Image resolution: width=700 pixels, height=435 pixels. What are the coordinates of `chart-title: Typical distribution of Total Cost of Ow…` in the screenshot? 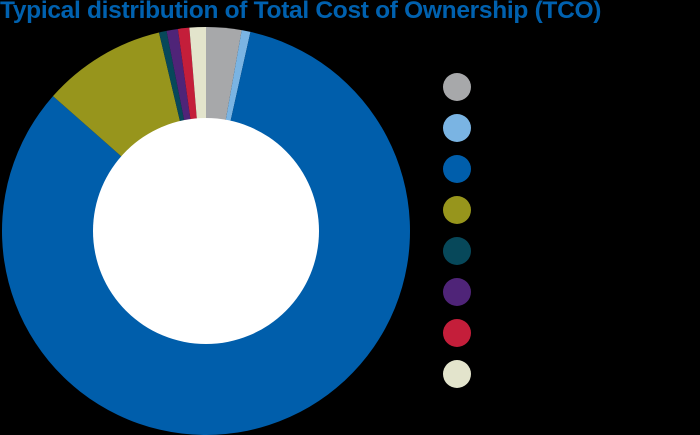 It's located at (301, 12).